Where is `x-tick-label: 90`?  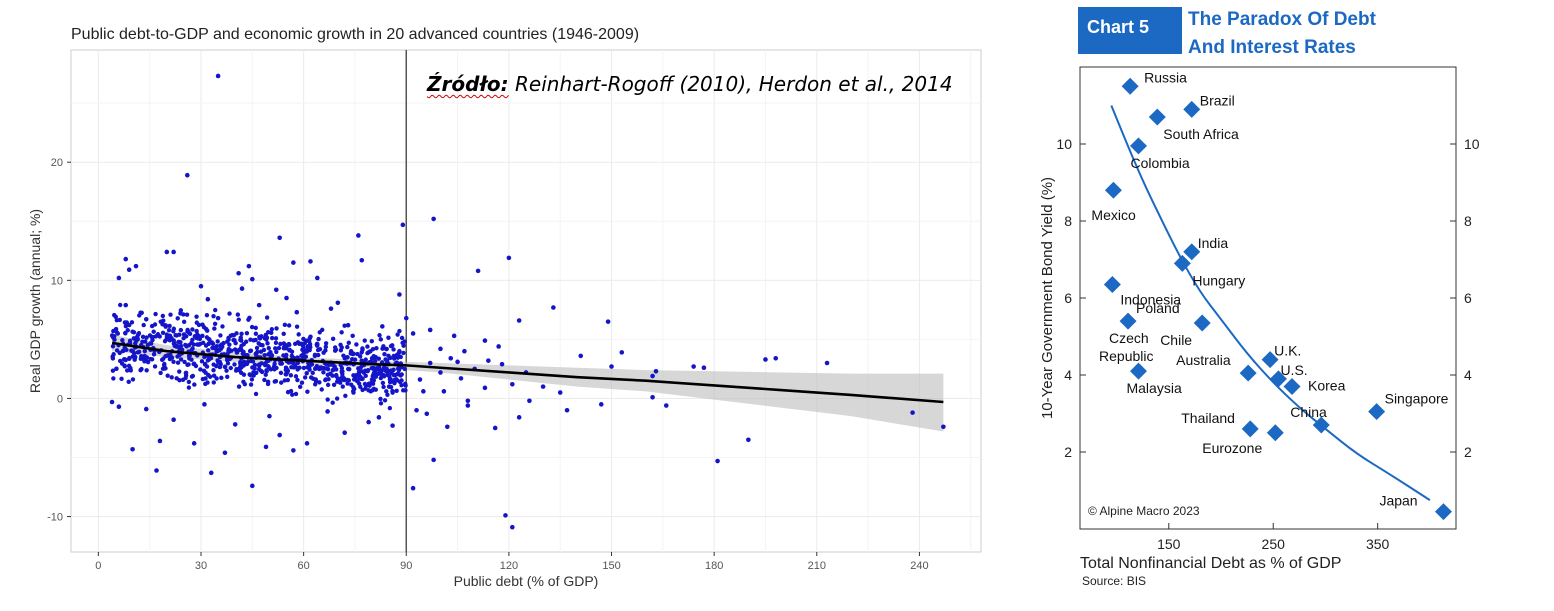 x-tick-label: 90 is located at coordinates (406, 566).